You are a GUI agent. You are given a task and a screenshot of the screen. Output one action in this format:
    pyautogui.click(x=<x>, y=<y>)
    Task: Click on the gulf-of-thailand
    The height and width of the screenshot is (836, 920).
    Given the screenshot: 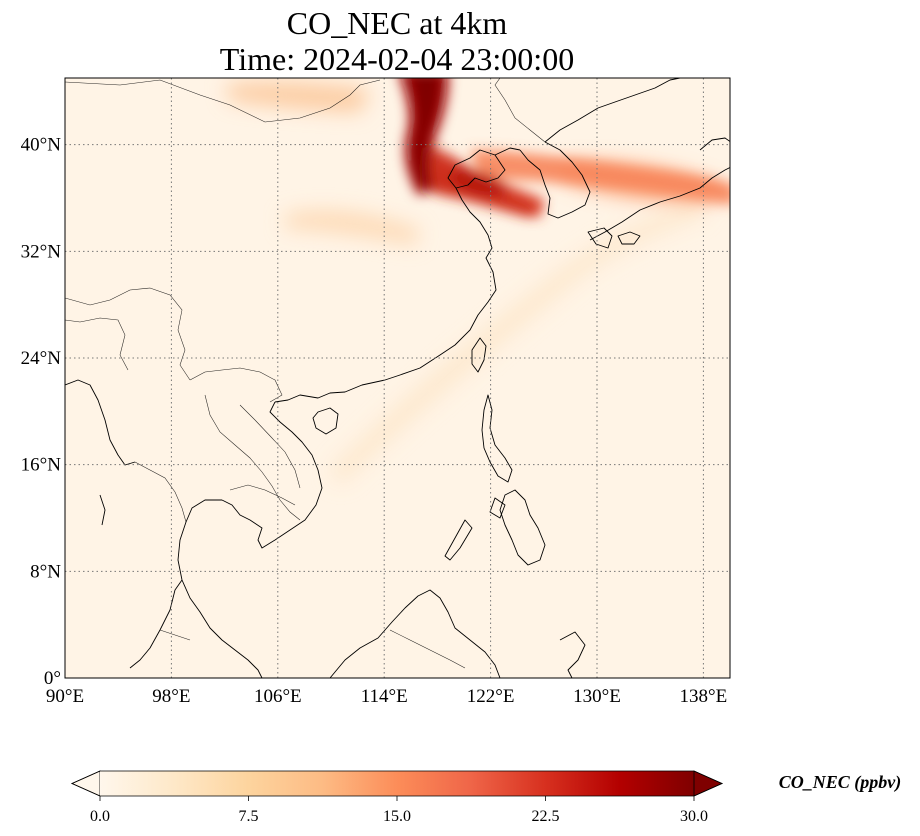 What is the action you would take?
    pyautogui.click(x=220, y=588)
    